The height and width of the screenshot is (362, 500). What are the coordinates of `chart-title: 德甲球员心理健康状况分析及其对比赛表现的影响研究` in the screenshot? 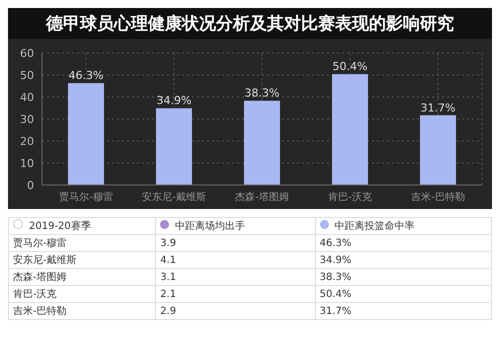 It's located at (250, 23).